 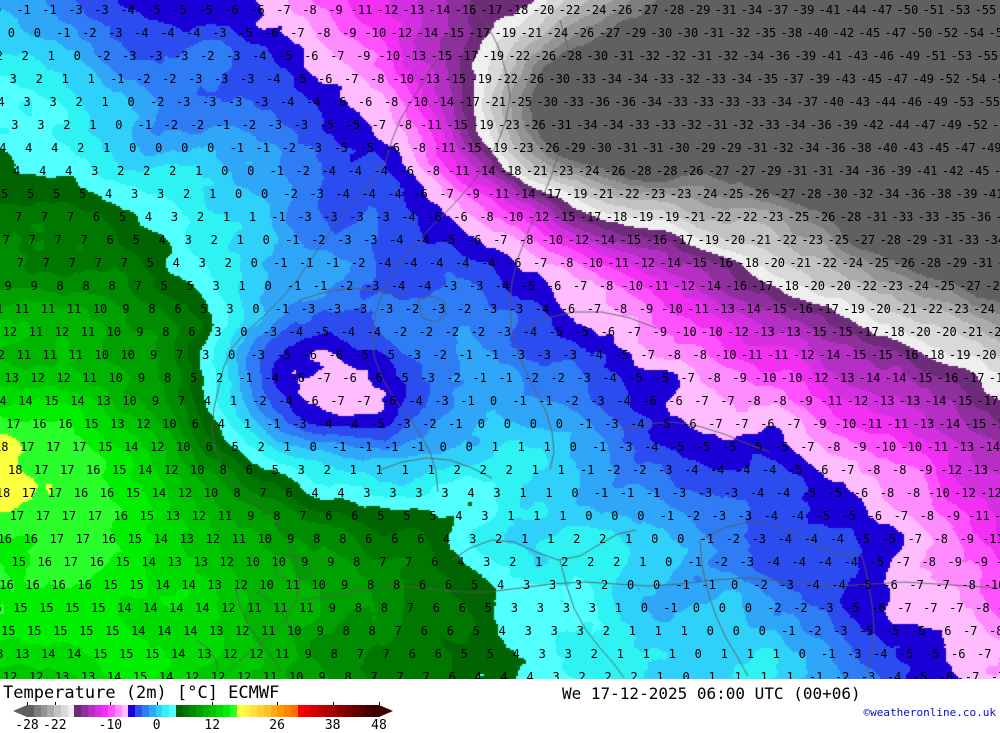 What do you see at coordinates (332, 725) in the screenshot?
I see `colorbar-tick-label: 38` at bounding box center [332, 725].